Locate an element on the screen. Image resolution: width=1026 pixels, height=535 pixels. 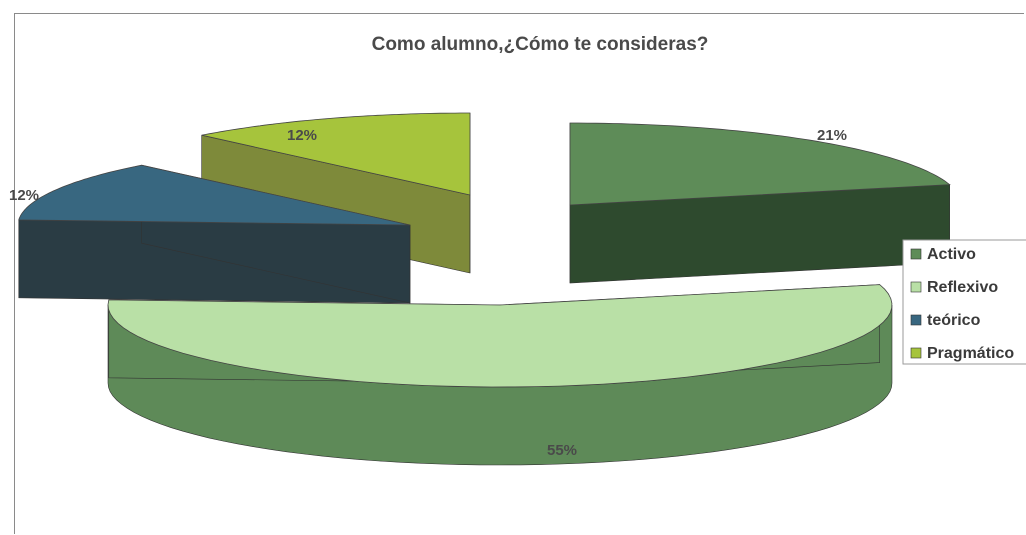
chart-title: Como alumno,¿Cómo te consideras? is located at coordinates (540, 44).